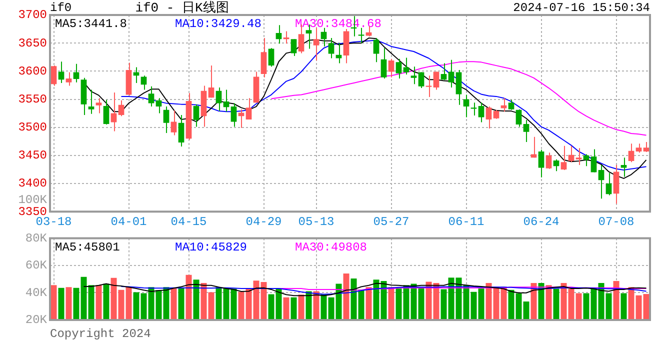 The image size is (660, 360). Describe the element at coordinates (264, 221) in the screenshot. I see `x-tick-label: 04-29` at that location.